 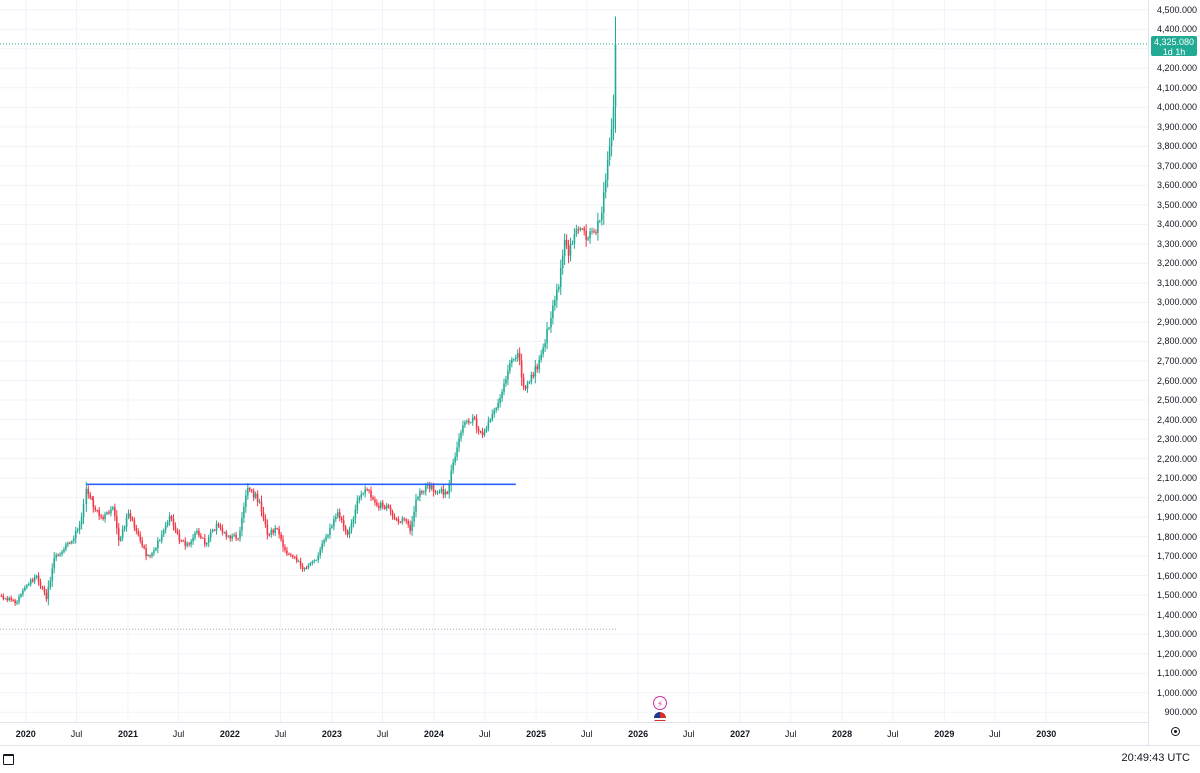 I want to click on last-price-value: 4,325.080, so click(x=1174, y=41).